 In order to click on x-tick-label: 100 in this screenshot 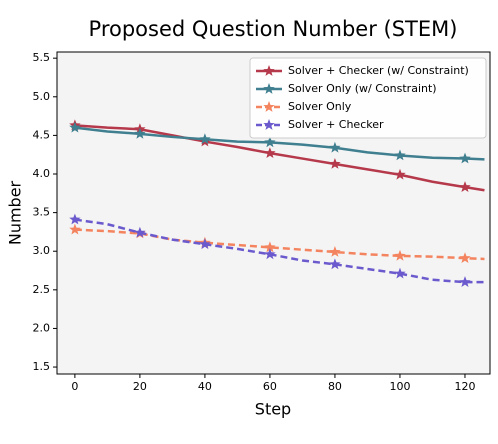, I will do `click(399, 386)`.